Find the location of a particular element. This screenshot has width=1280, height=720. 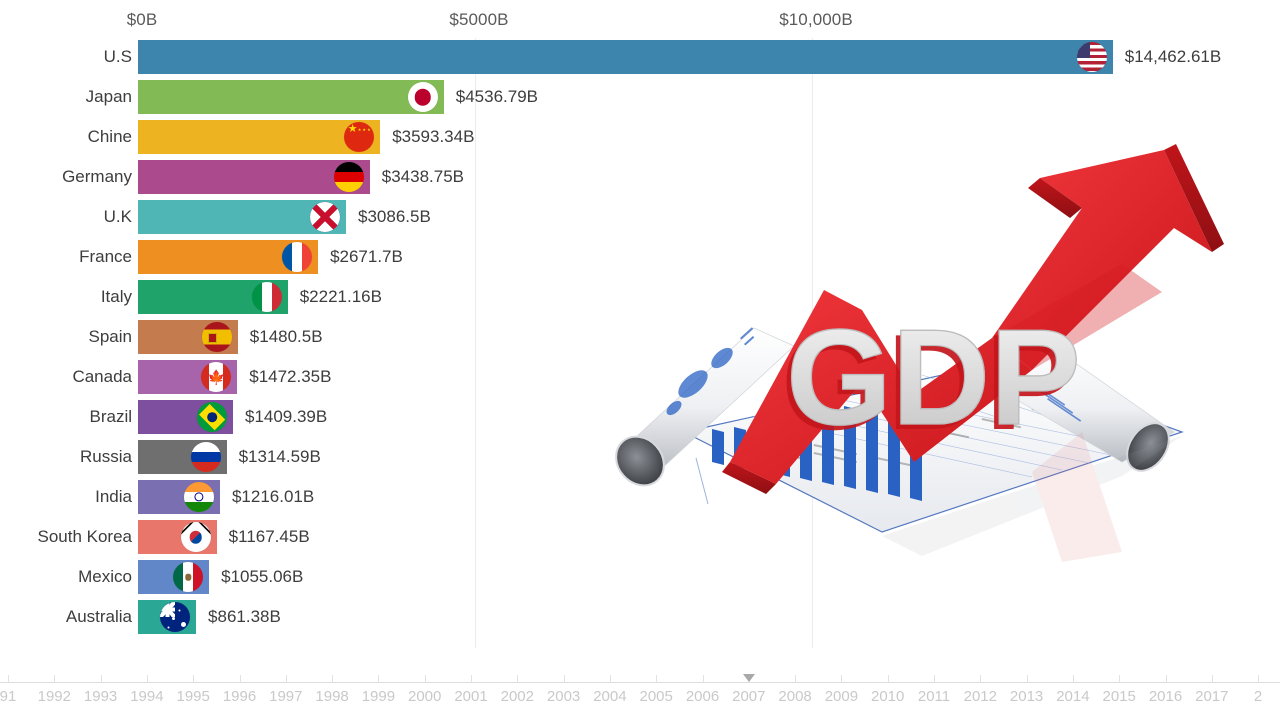

country-label: Canada is located at coordinates (102, 376).